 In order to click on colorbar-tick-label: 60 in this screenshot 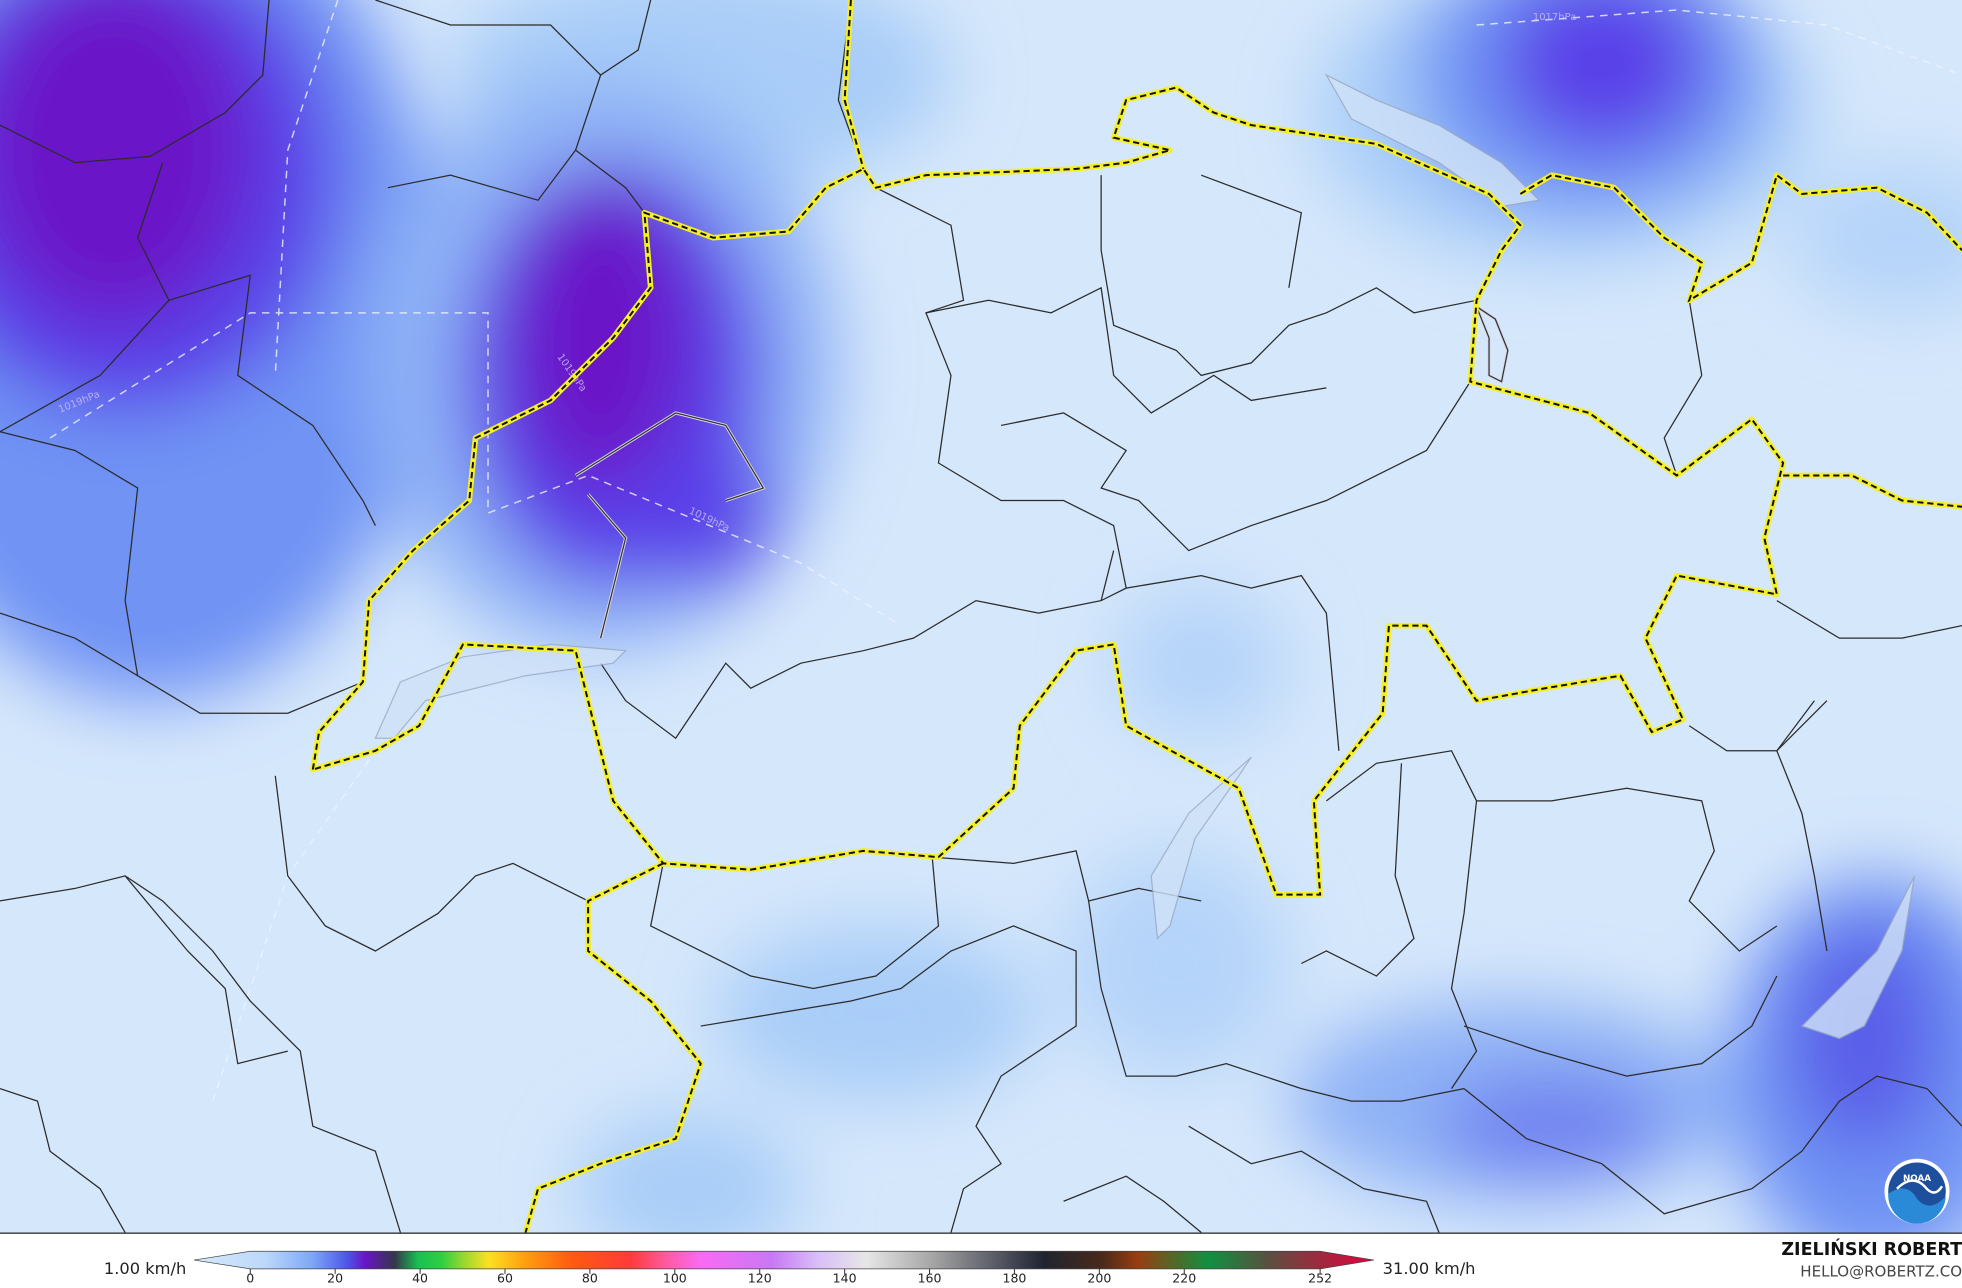, I will do `click(505, 1279)`.